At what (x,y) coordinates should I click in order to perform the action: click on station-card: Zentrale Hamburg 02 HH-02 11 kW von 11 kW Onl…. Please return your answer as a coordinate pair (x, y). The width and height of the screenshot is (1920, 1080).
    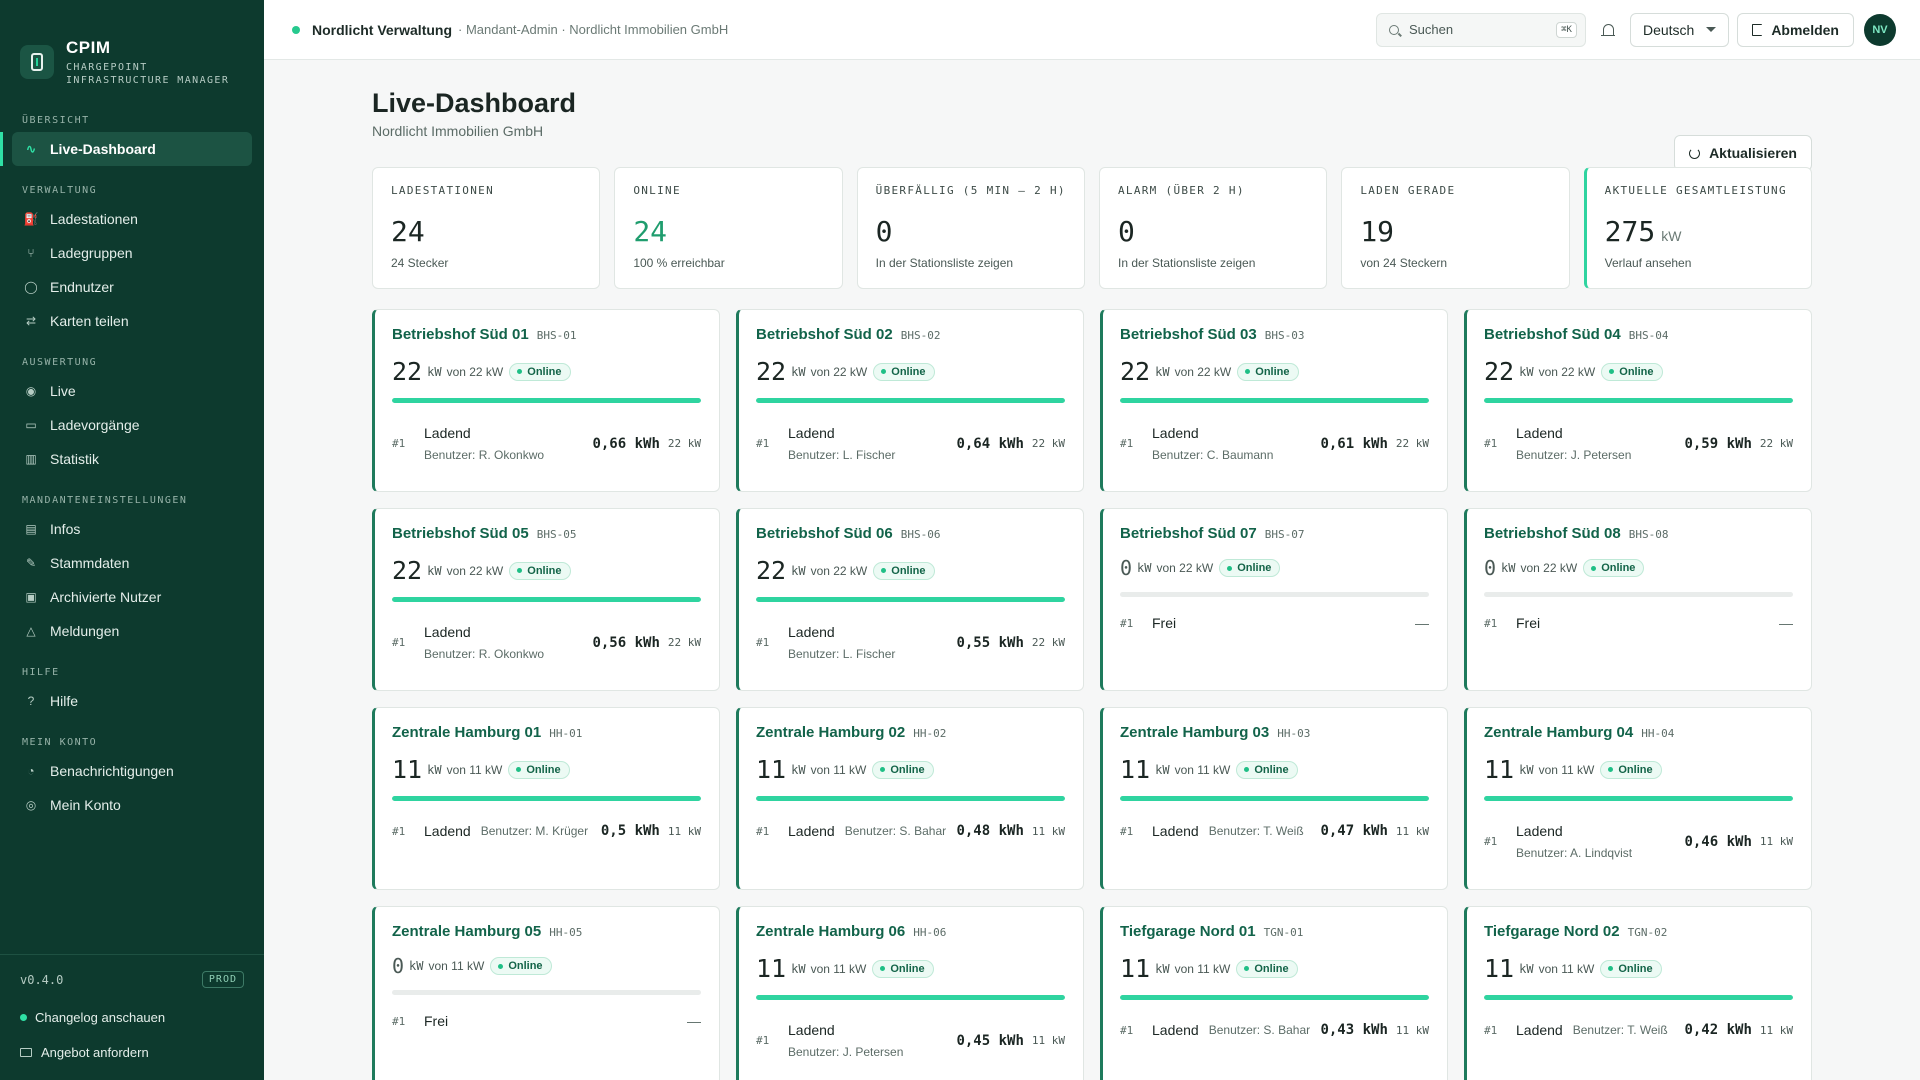
    Looking at the image, I should click on (910, 798).